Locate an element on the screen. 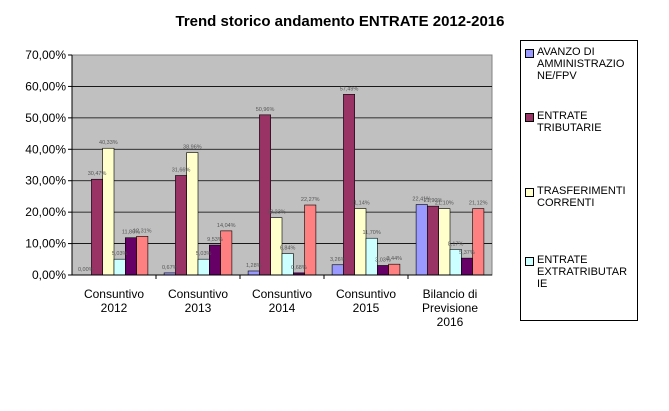  data-label: 3,26% is located at coordinates (338, 260).